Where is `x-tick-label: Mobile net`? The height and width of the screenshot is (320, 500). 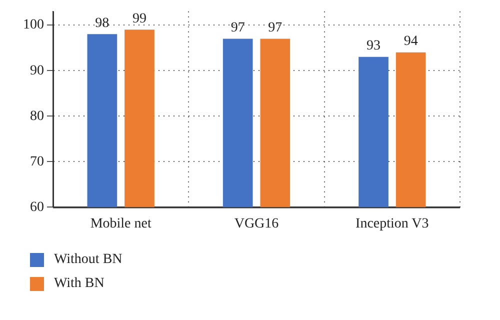 x-tick-label: Mobile net is located at coordinates (121, 224).